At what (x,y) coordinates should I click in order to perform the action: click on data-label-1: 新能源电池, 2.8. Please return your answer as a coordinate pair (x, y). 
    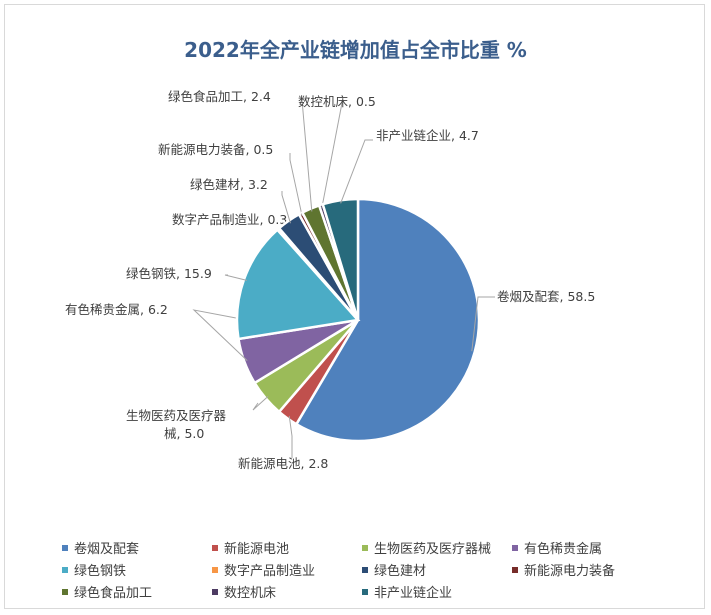
    Looking at the image, I should click on (283, 463).